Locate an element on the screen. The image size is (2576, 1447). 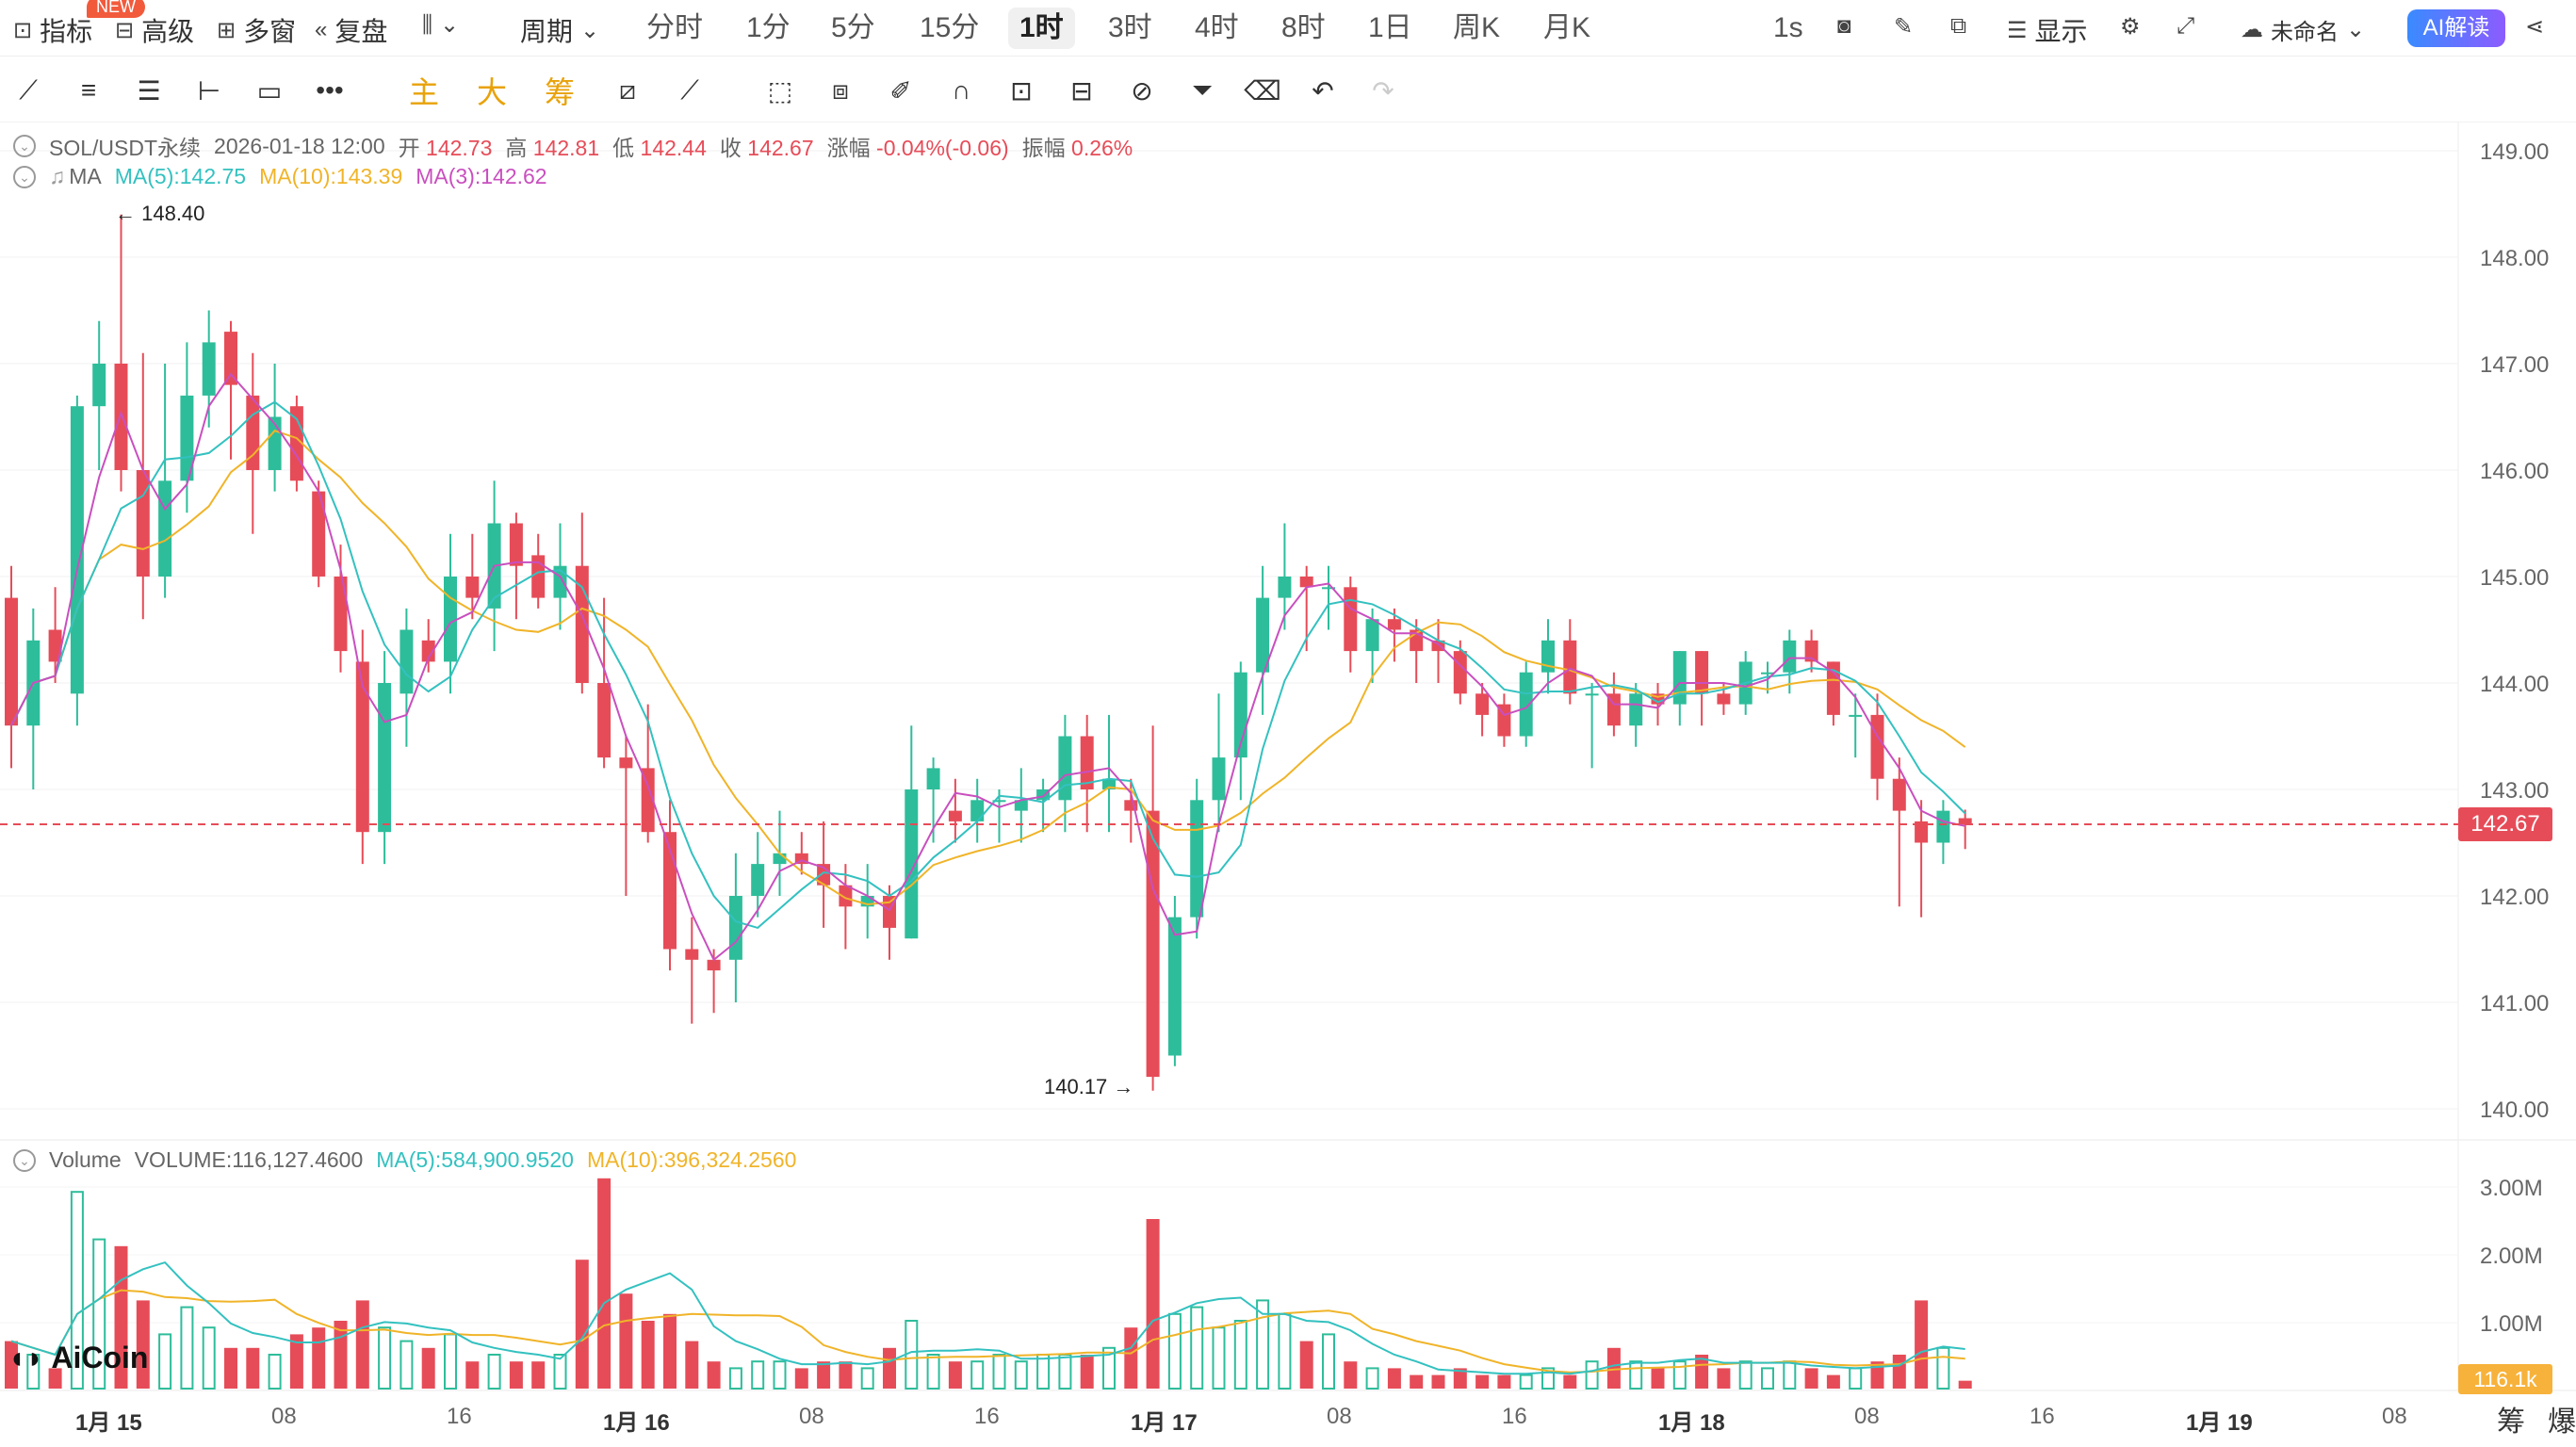
period-month: 月K is located at coordinates (1567, 27).